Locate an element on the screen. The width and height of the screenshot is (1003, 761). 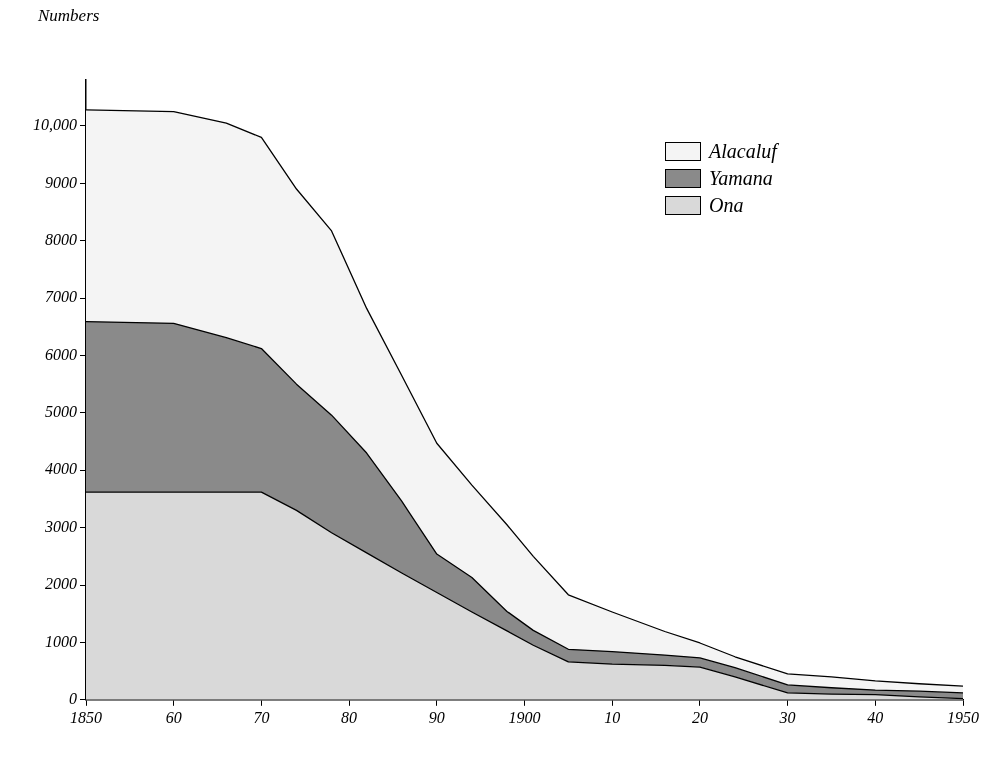
y-tick-label: 6000 is located at coordinates (61, 354).